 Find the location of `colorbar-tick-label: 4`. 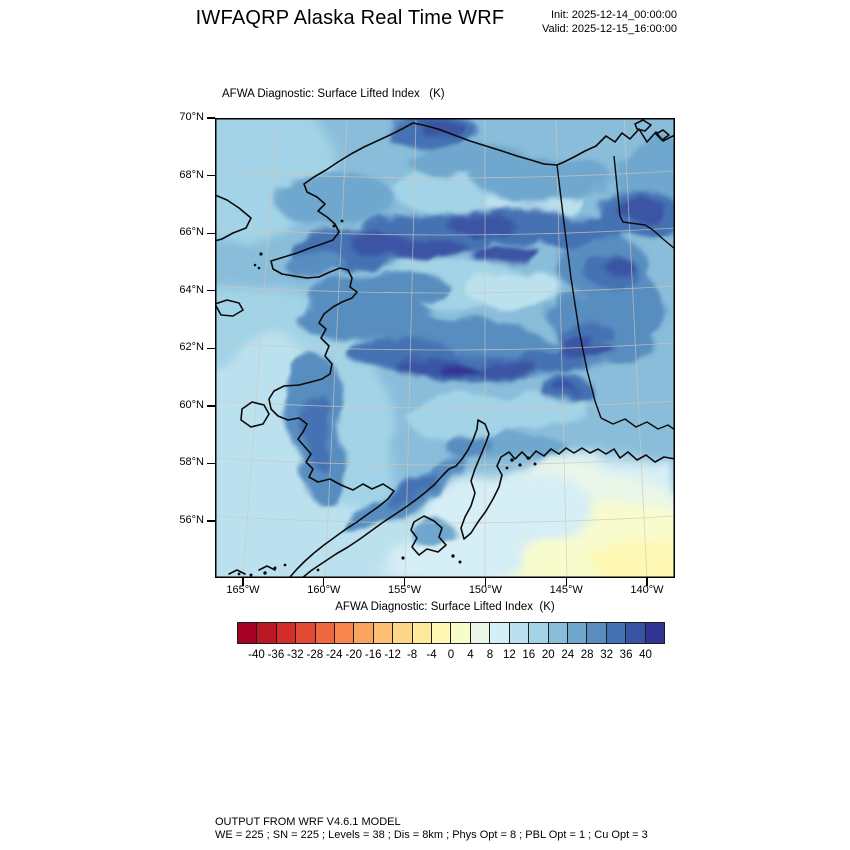

colorbar-tick-label: 4 is located at coordinates (470, 655).